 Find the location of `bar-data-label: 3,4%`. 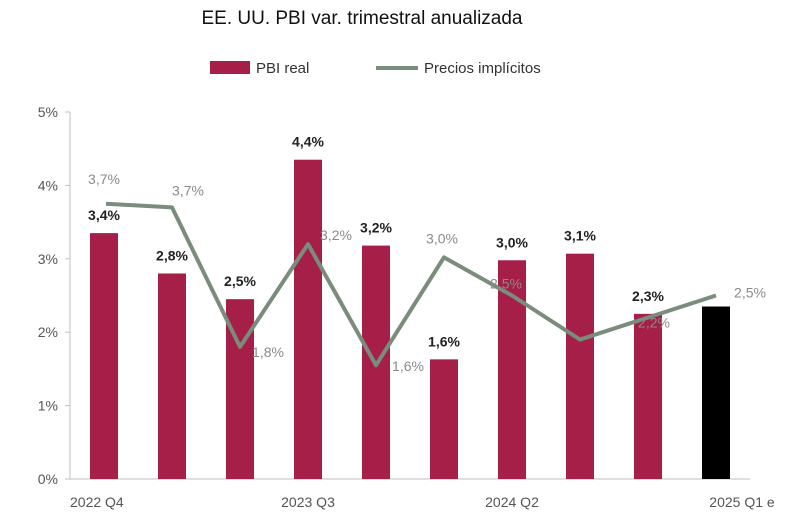

bar-data-label: 3,4% is located at coordinates (104, 215).